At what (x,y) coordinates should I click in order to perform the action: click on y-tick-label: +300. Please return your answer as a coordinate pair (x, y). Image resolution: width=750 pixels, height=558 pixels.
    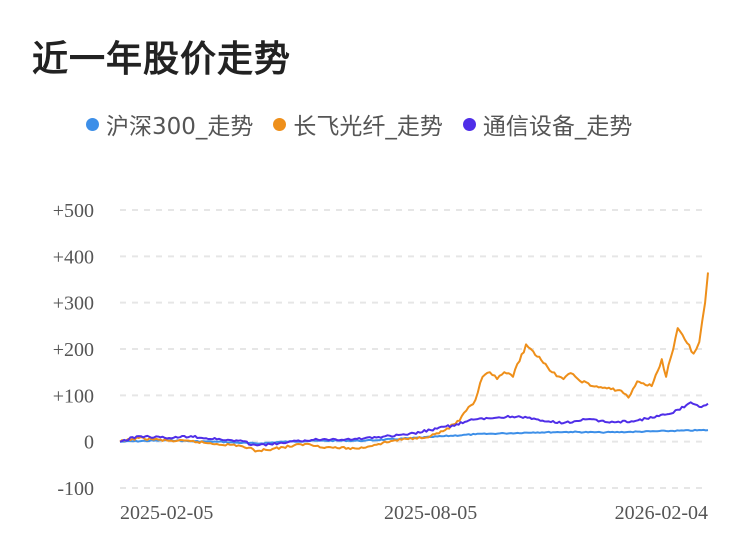
    Looking at the image, I should click on (73, 304).